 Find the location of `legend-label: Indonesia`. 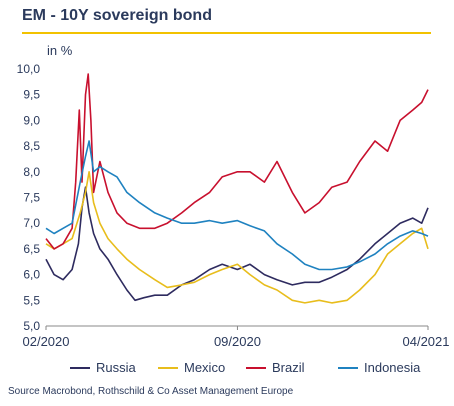

legend-label: Indonesia is located at coordinates (392, 367).